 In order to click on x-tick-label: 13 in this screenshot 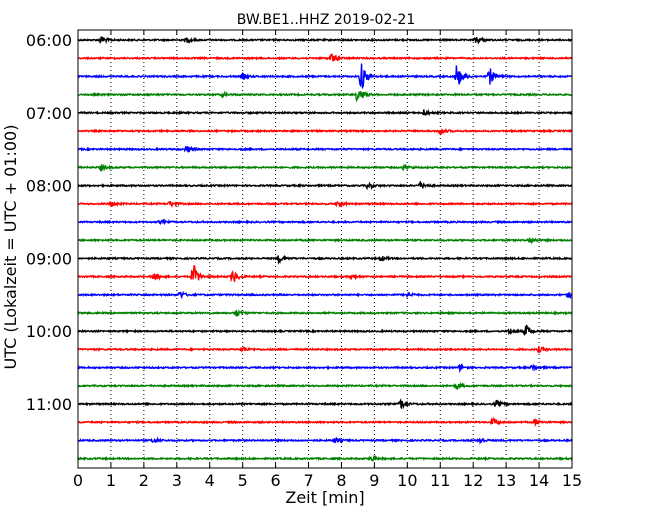, I will do `click(506, 480)`.